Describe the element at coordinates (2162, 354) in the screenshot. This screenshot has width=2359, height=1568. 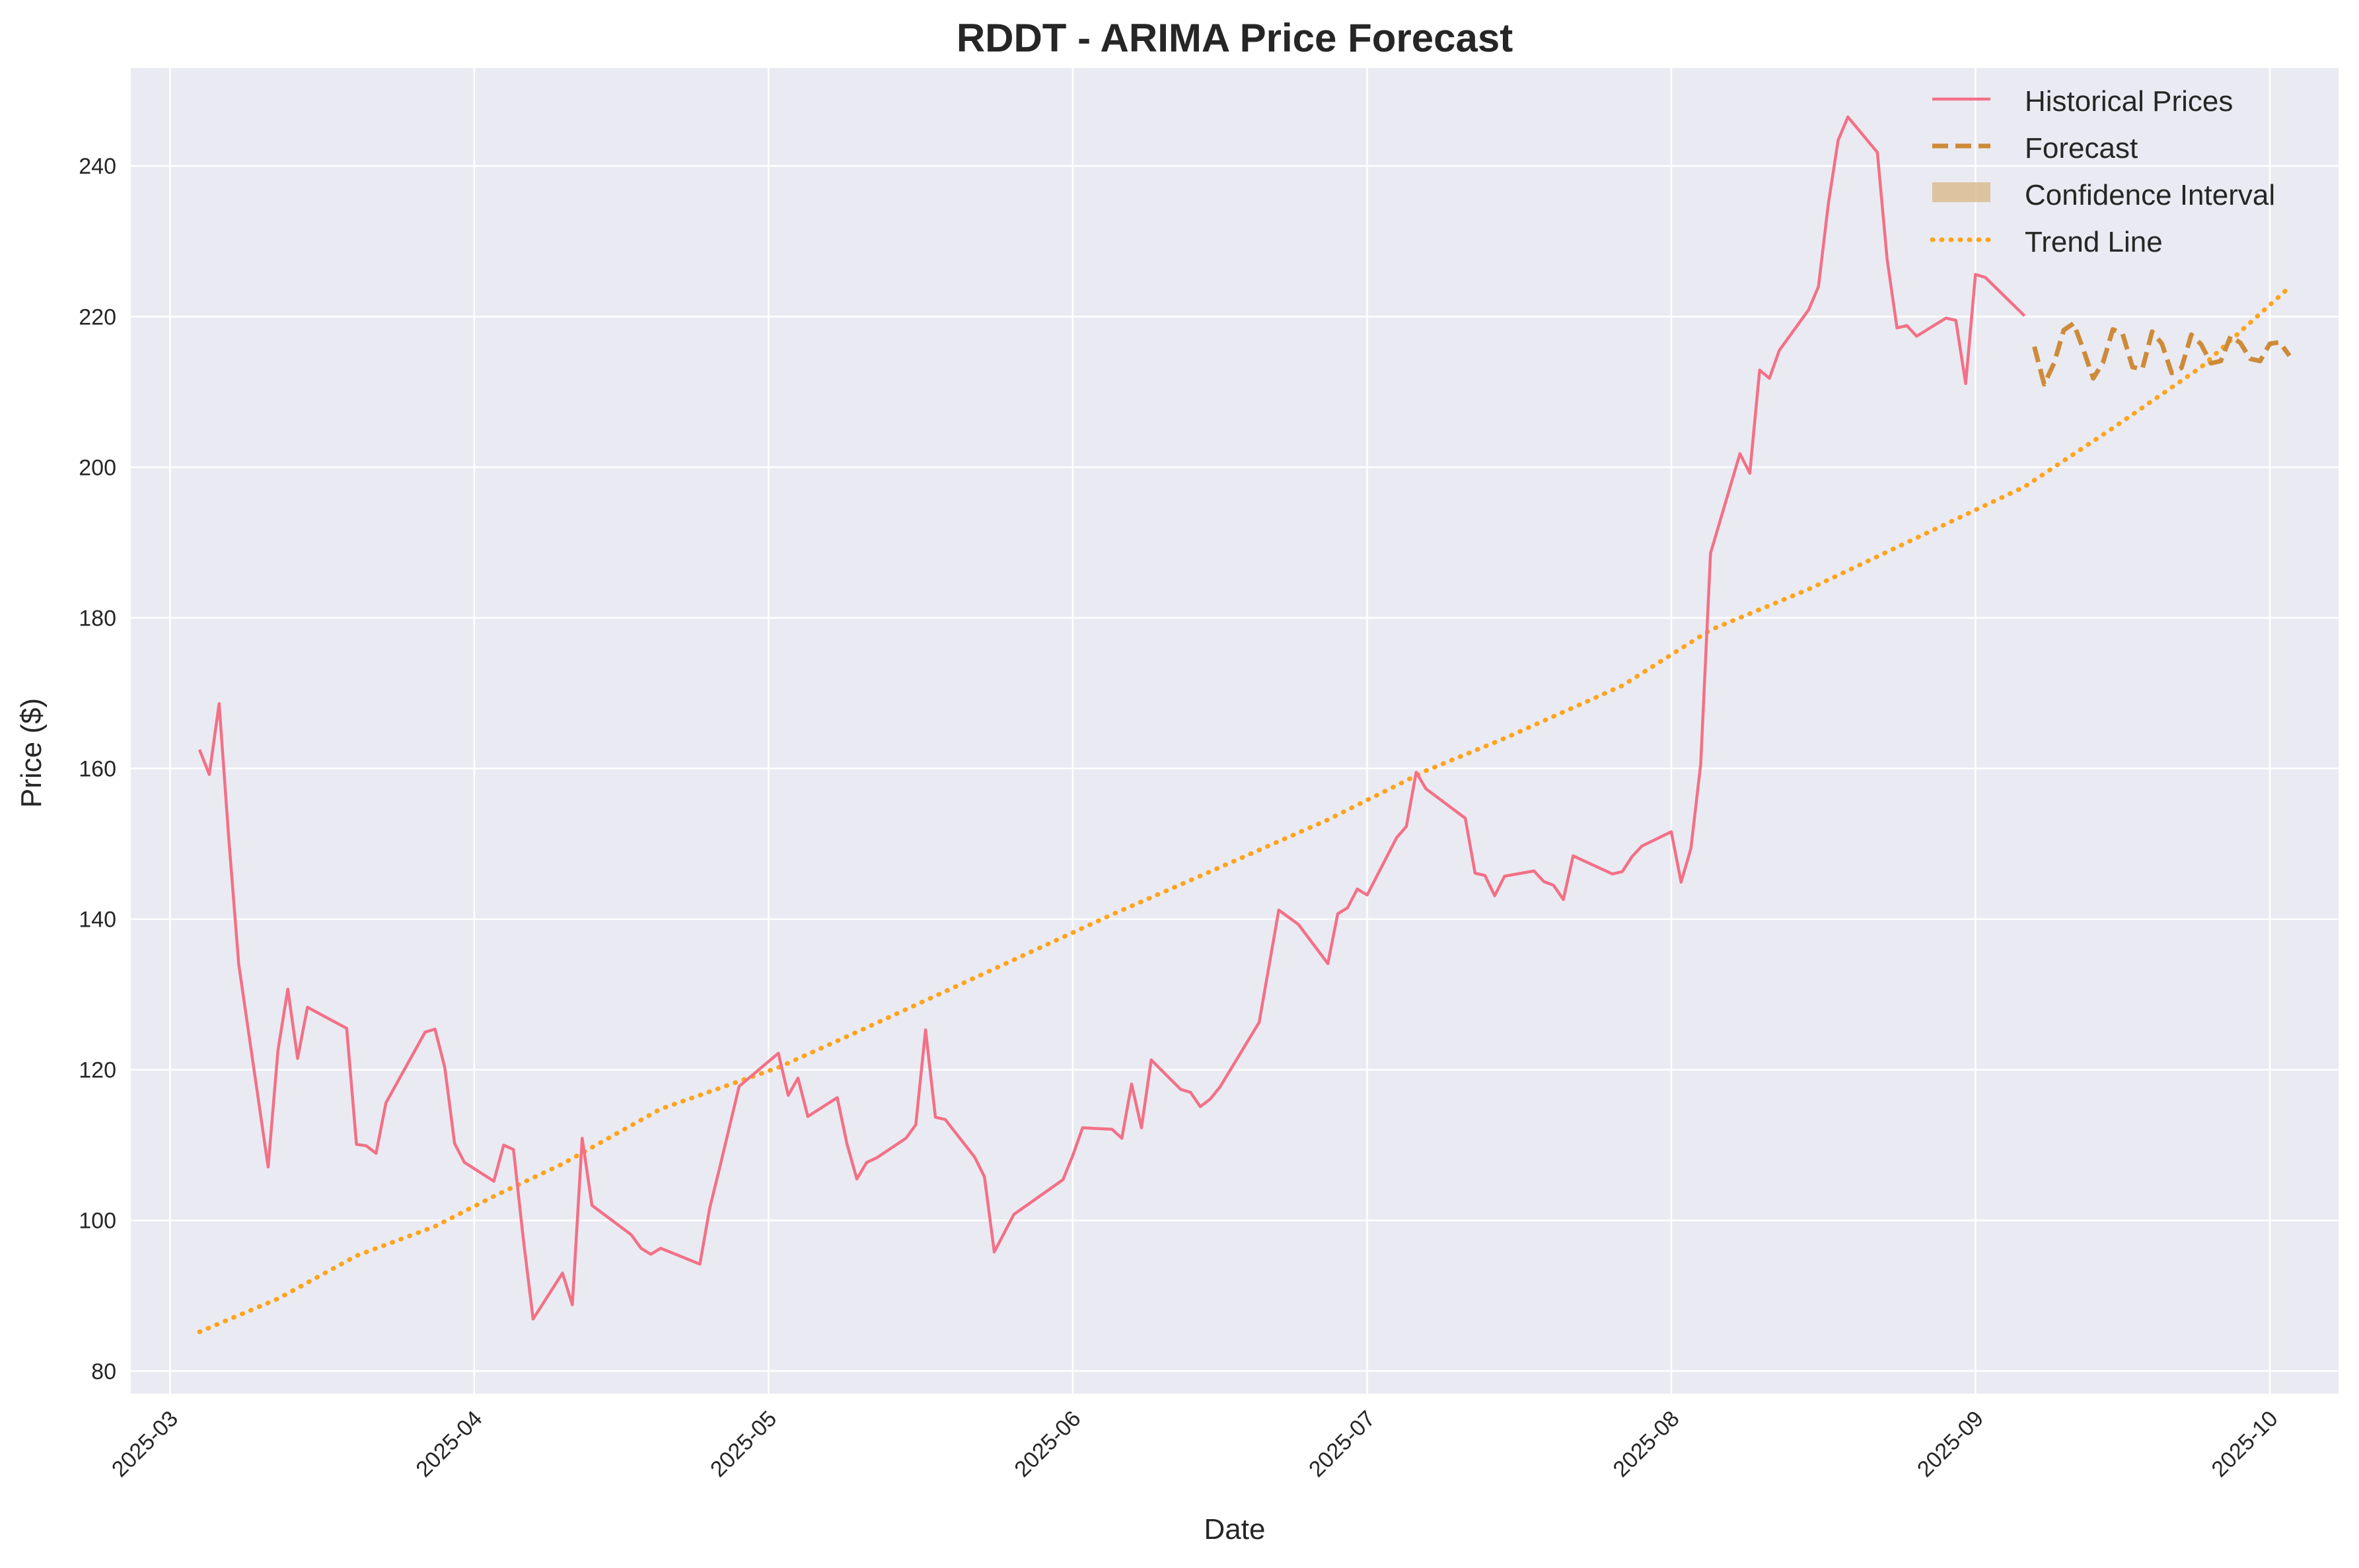
I see `series-forecast-line` at that location.